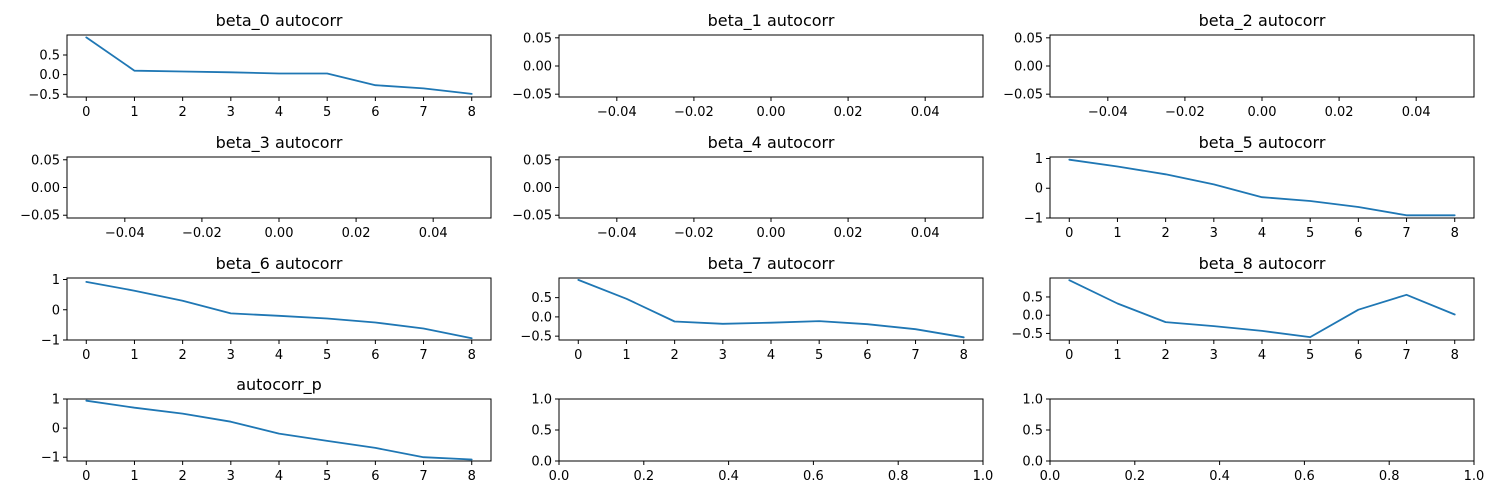 The height and width of the screenshot is (500, 1500). I want to click on y-tick-label-4-2: 0.05, so click(537, 160).